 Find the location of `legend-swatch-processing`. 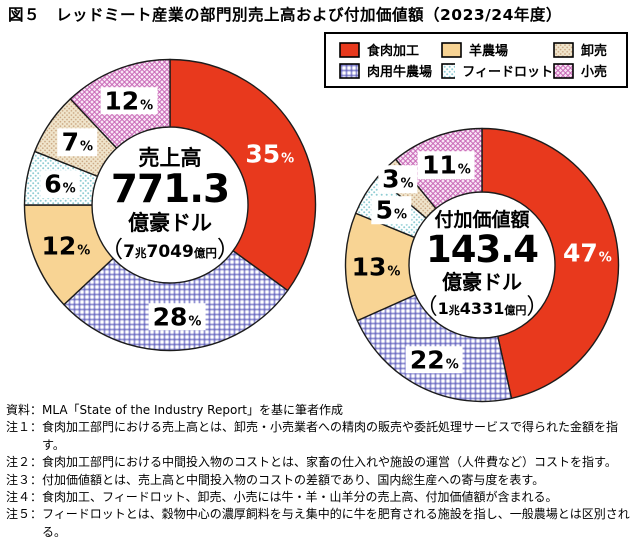

legend-swatch-processing is located at coordinates (349, 49).